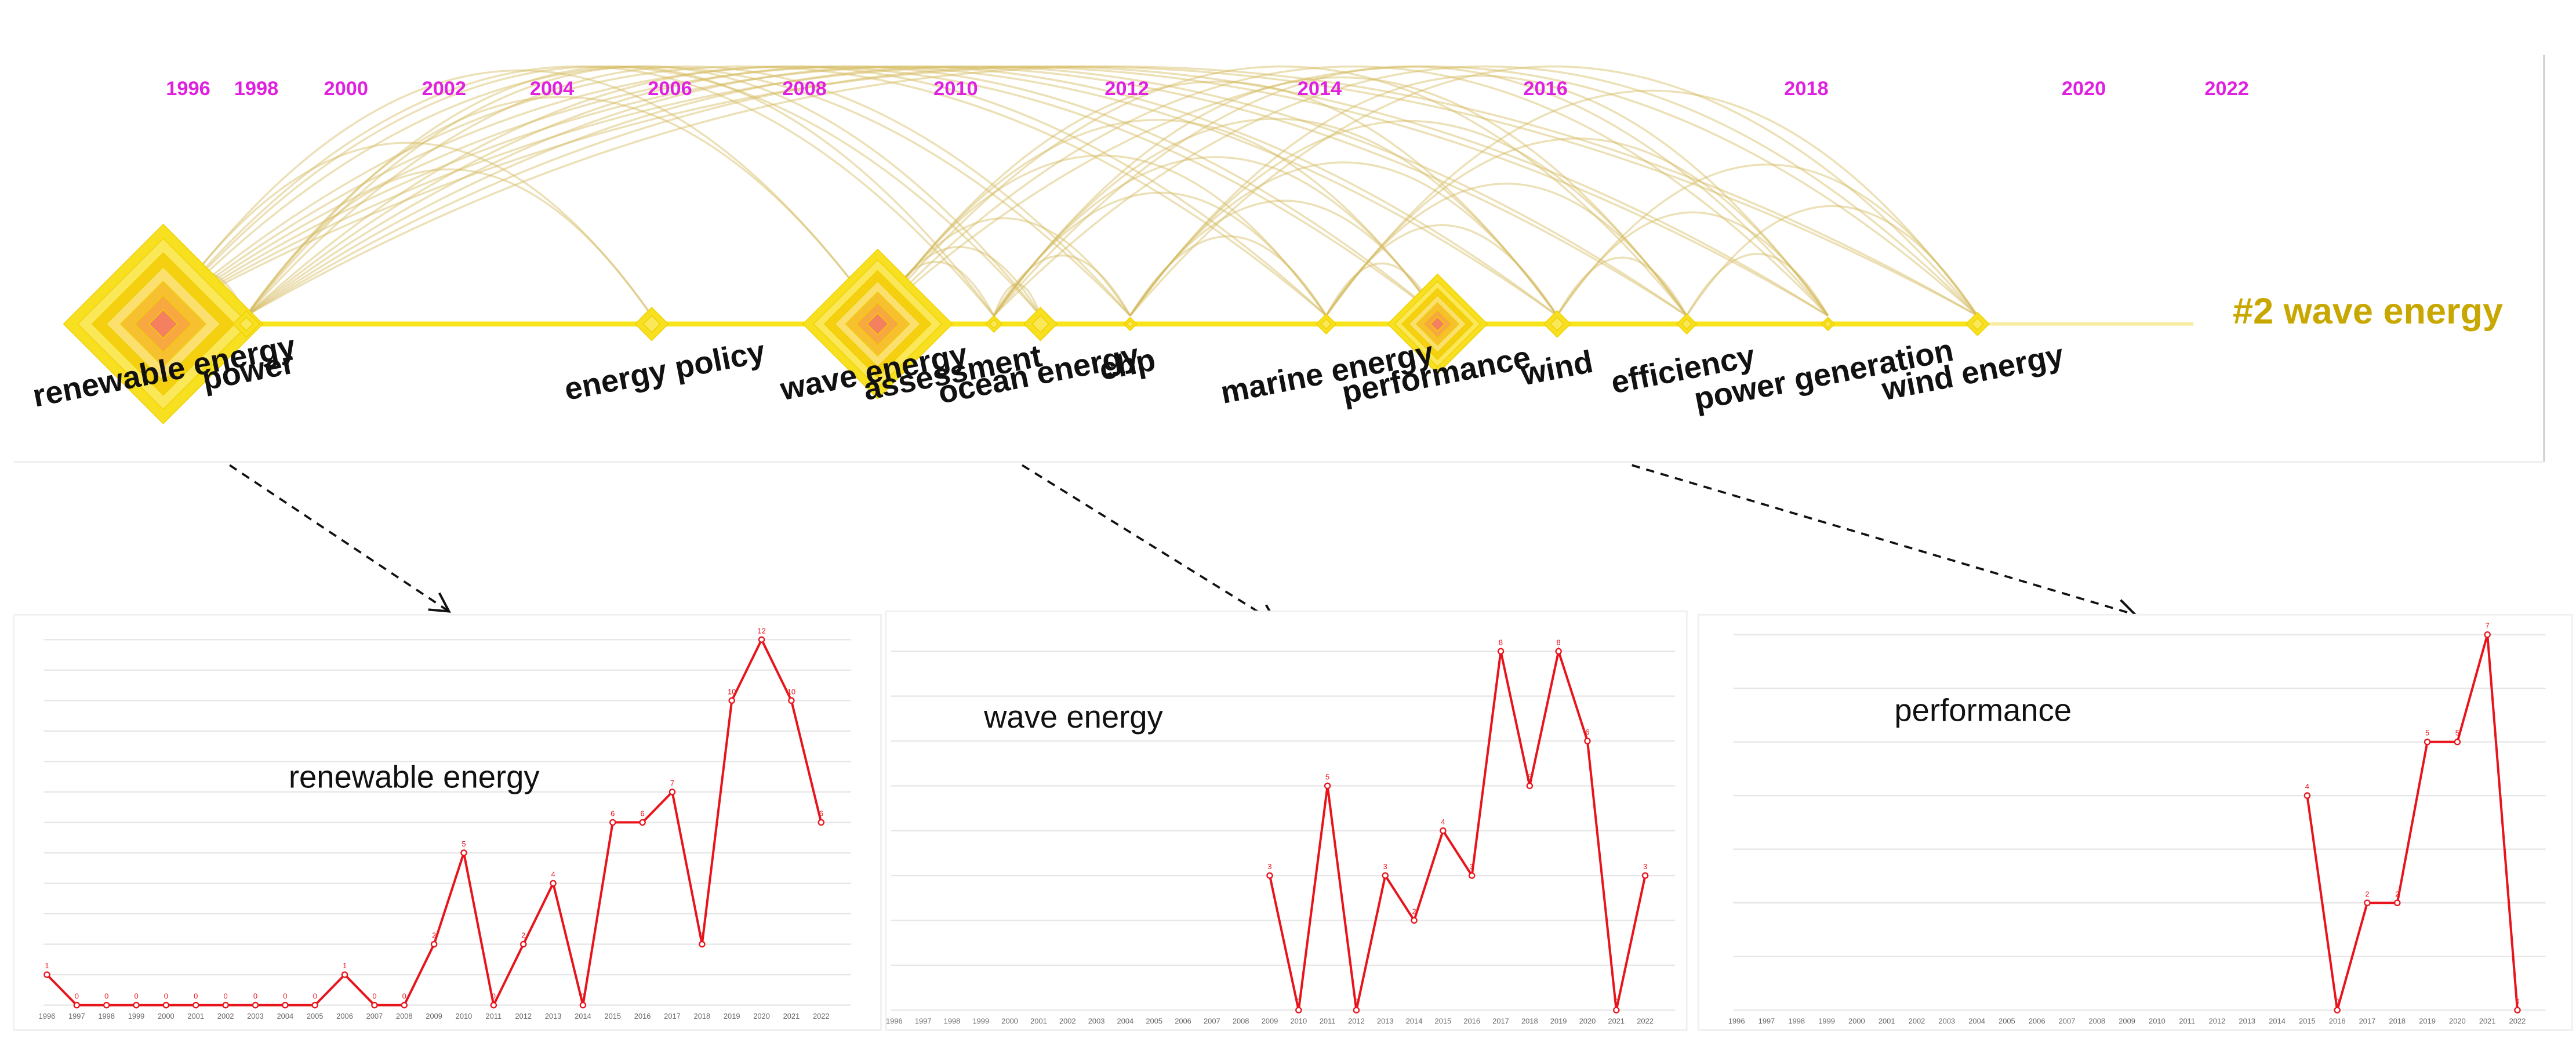 This screenshot has width=2576, height=1050. What do you see at coordinates (2412, 822) in the screenshot?
I see `line` at bounding box center [2412, 822].